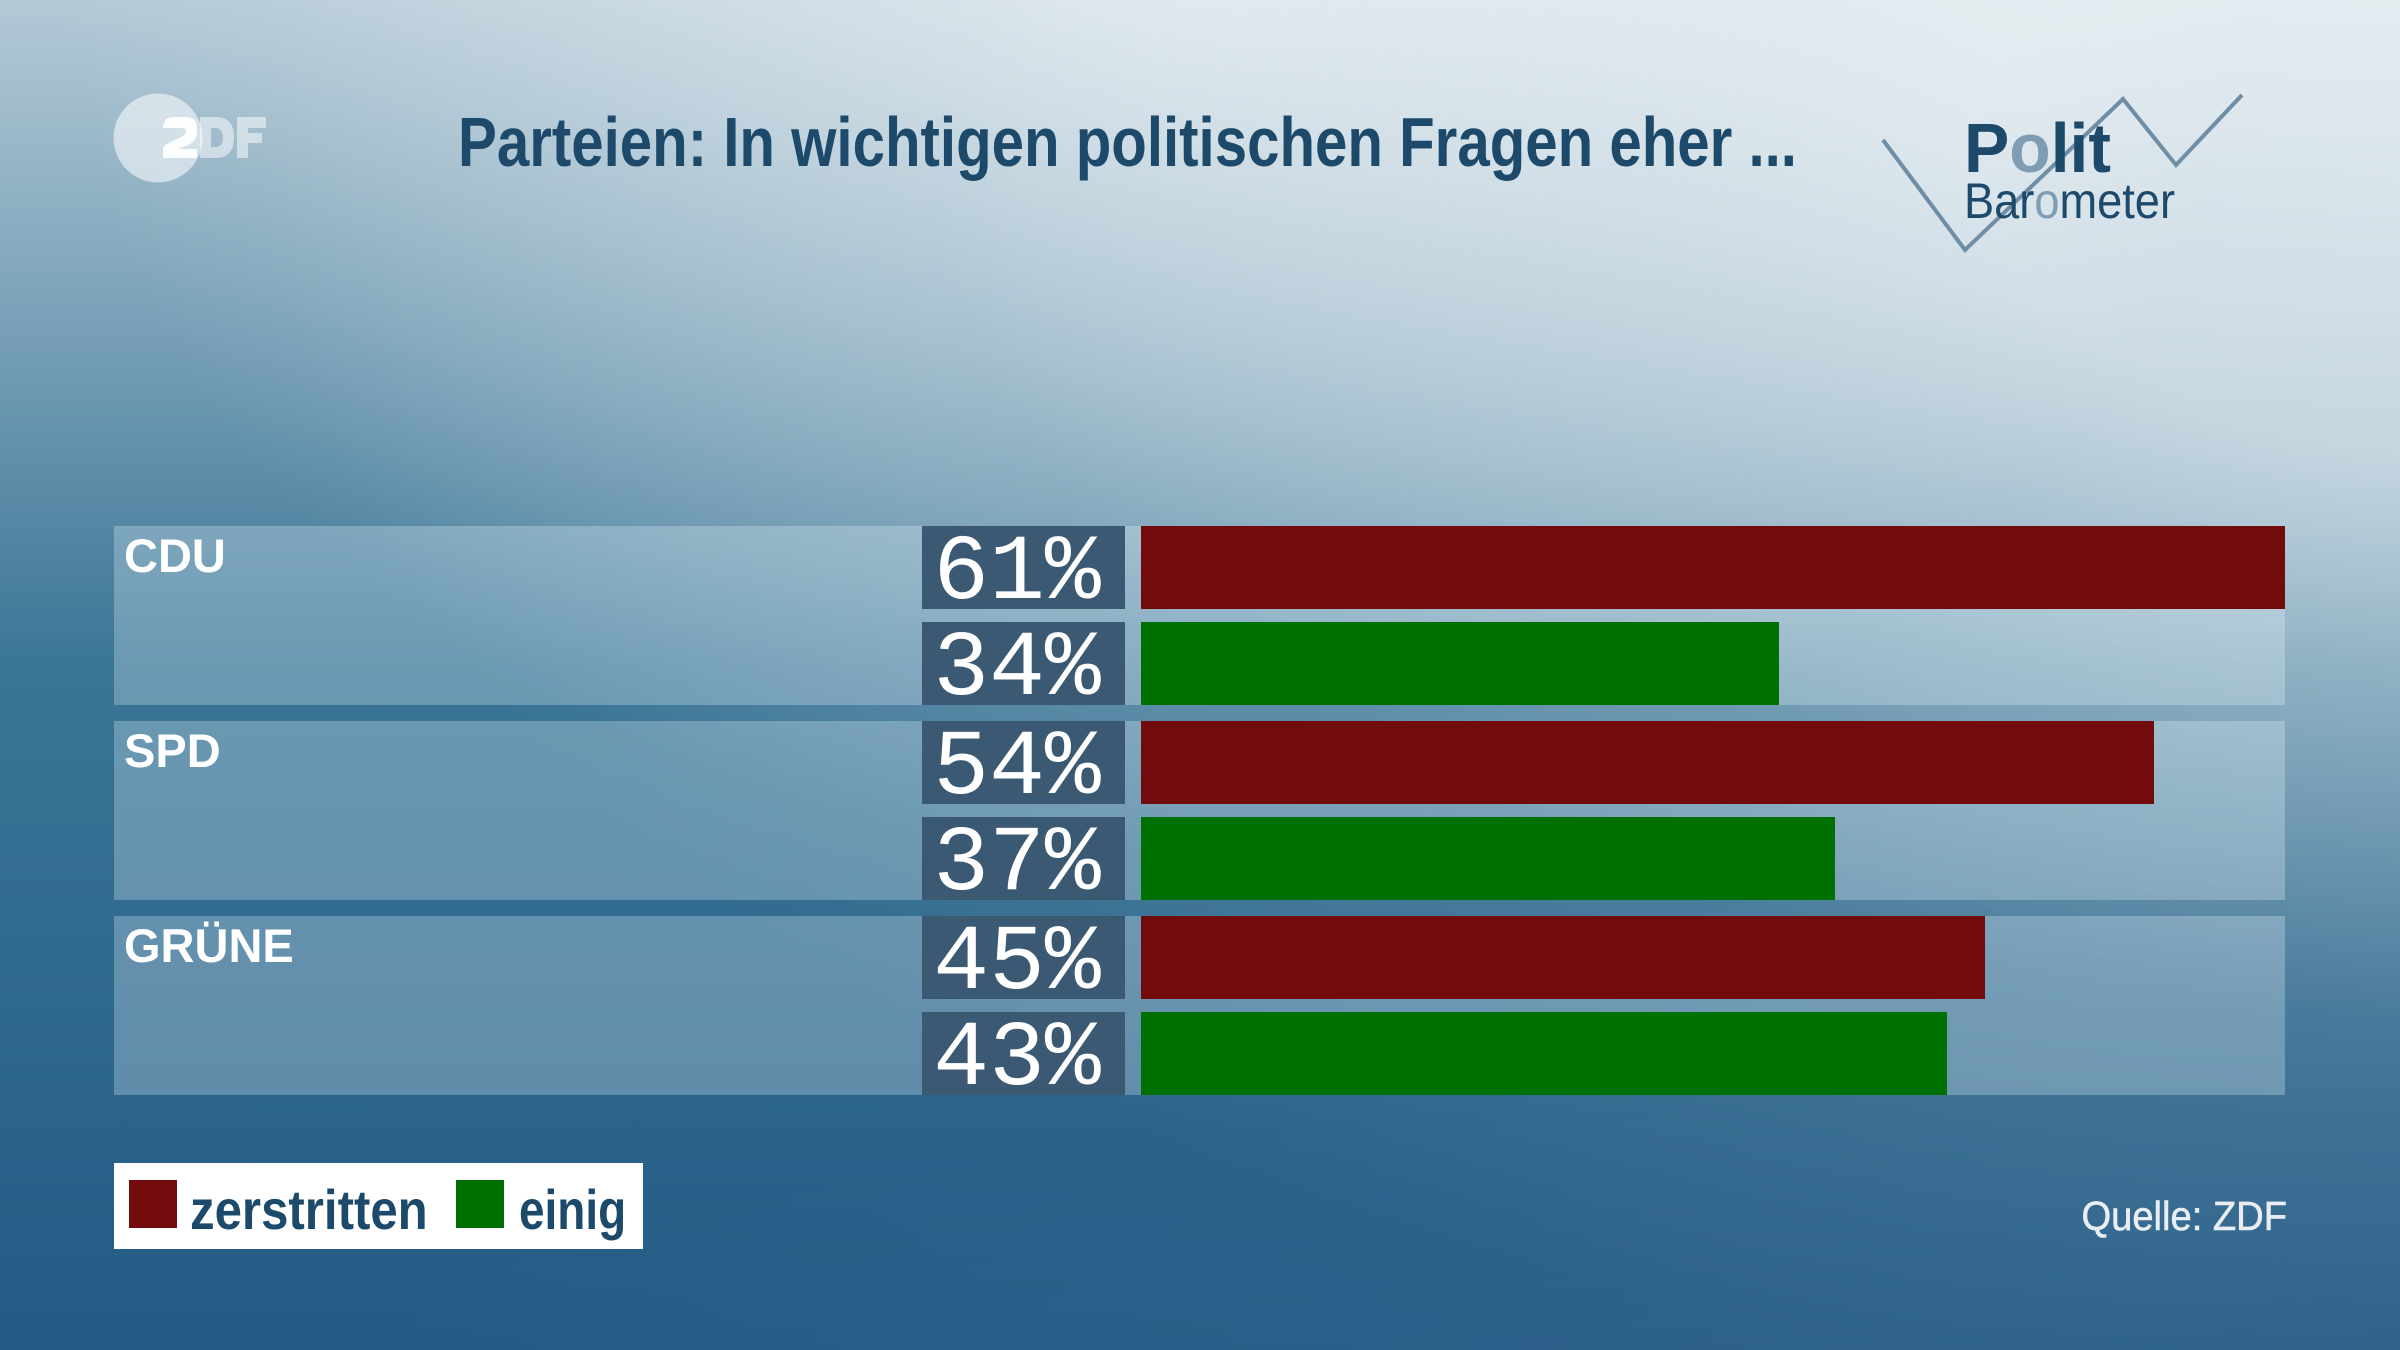 This screenshot has height=1350, width=2400. I want to click on svg-text: Barometer, so click(2069, 201).